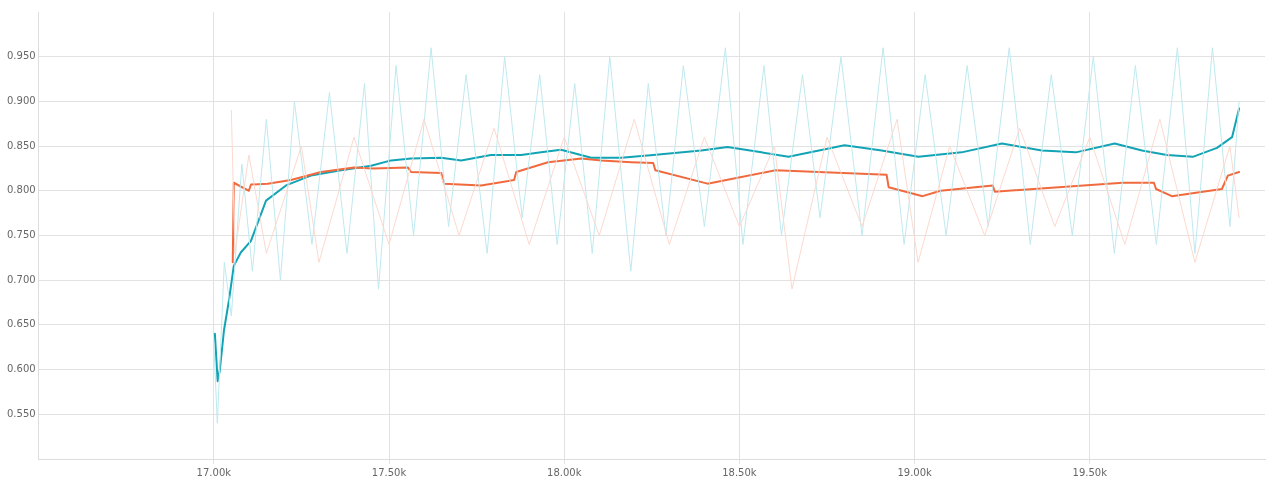 The height and width of the screenshot is (486, 1275). Describe the element at coordinates (915, 472) in the screenshot. I see `x-tick-label: 19.00k` at that location.